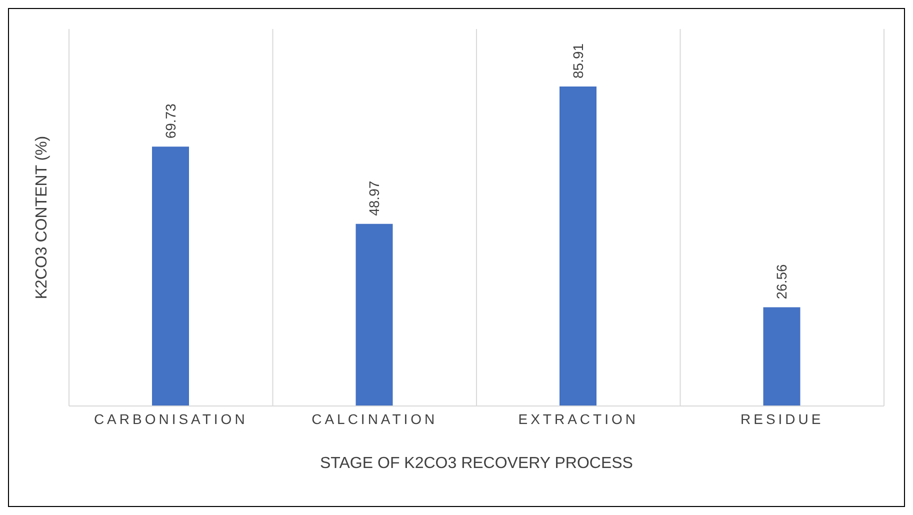 Image resolution: width=913 pixels, height=515 pixels. Describe the element at coordinates (578, 418) in the screenshot. I see `x-tick-label: EXTRACTION` at that location.